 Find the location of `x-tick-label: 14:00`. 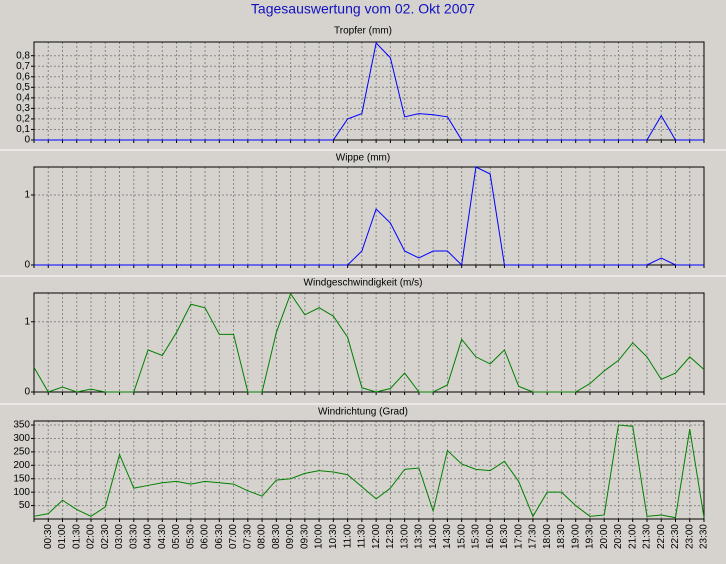

x-tick-label: 14:00 is located at coordinates (433, 536).